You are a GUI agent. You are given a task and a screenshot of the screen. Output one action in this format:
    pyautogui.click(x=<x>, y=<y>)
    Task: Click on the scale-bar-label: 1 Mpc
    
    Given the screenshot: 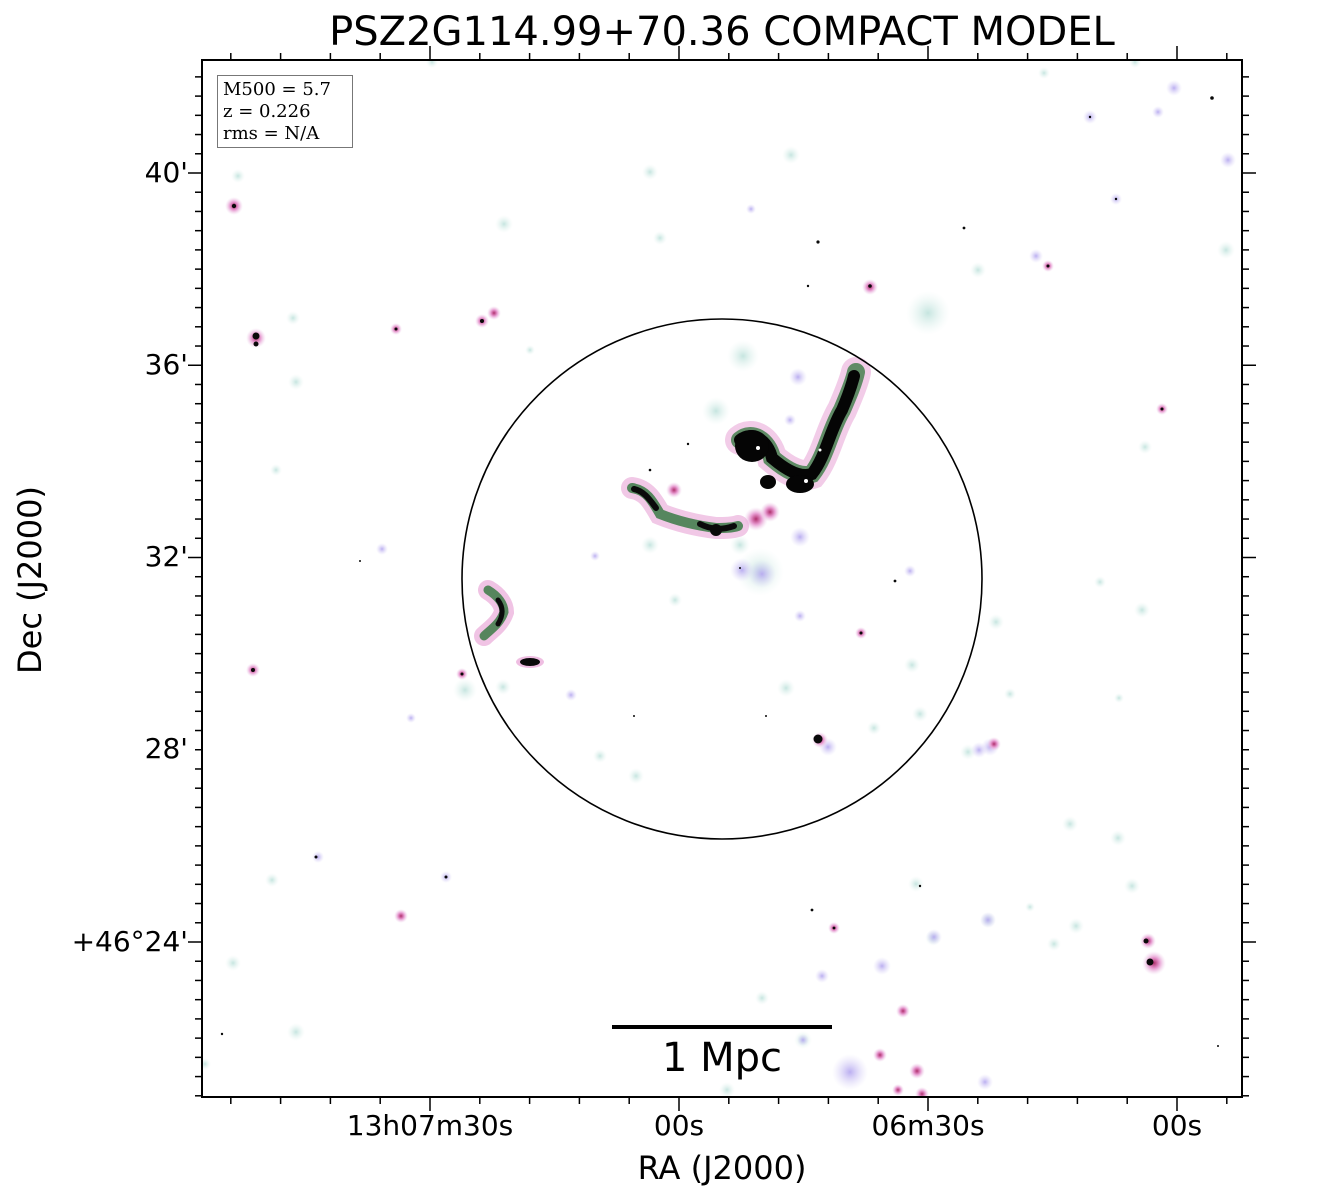 What is the action you would take?
    pyautogui.click(x=722, y=1058)
    